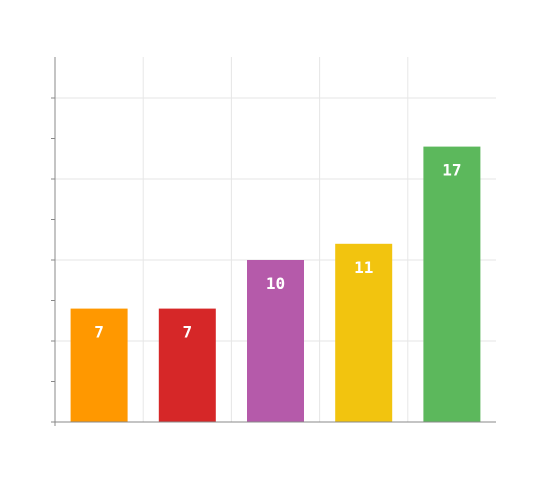 This screenshot has height=500, width=550. Describe the element at coordinates (451, 170) in the screenshot. I see `bar-value-label: 17` at that location.